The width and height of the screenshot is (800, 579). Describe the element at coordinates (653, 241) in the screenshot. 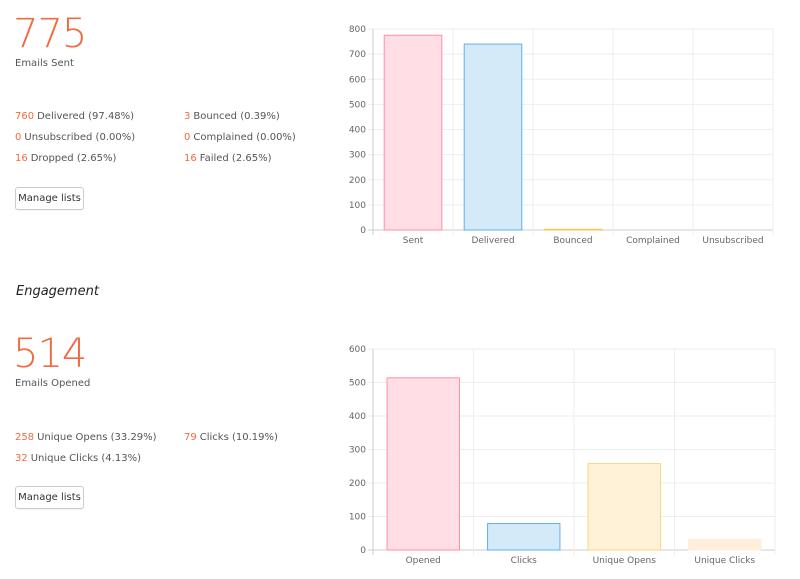

I see `x-tick-label: Complained` at that location.